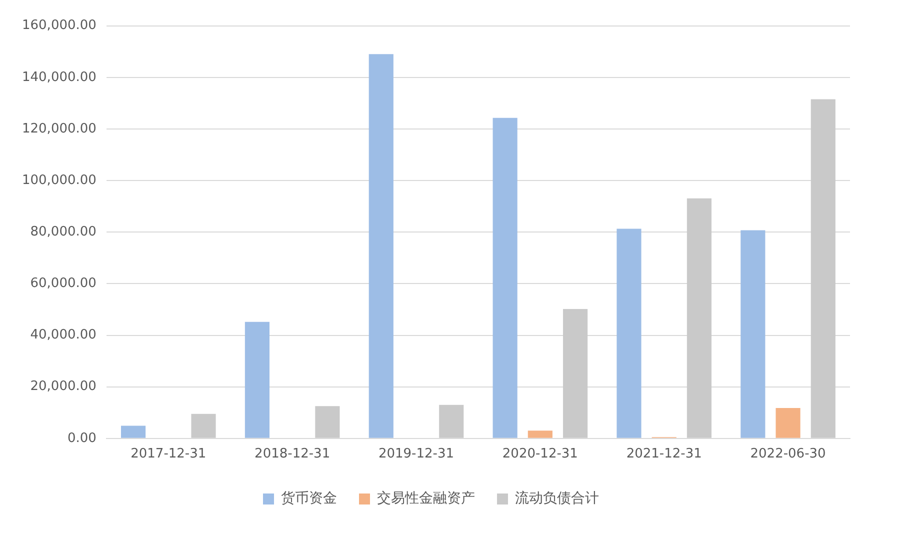  I want to click on x-tick-label: 2017-12-31, so click(168, 454).